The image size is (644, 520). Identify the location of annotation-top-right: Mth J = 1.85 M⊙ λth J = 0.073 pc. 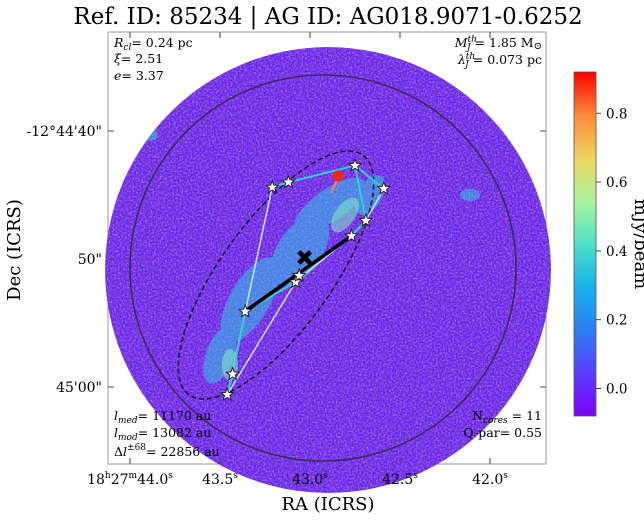
(498, 52).